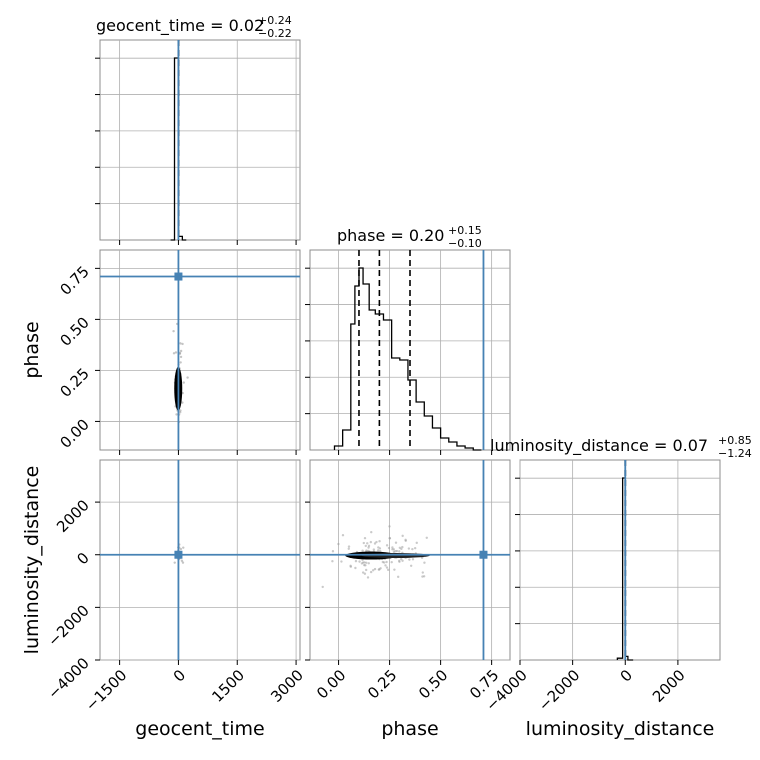  What do you see at coordinates (74, 331) in the screenshot?
I see `y-tick-label: 0.50` at bounding box center [74, 331].